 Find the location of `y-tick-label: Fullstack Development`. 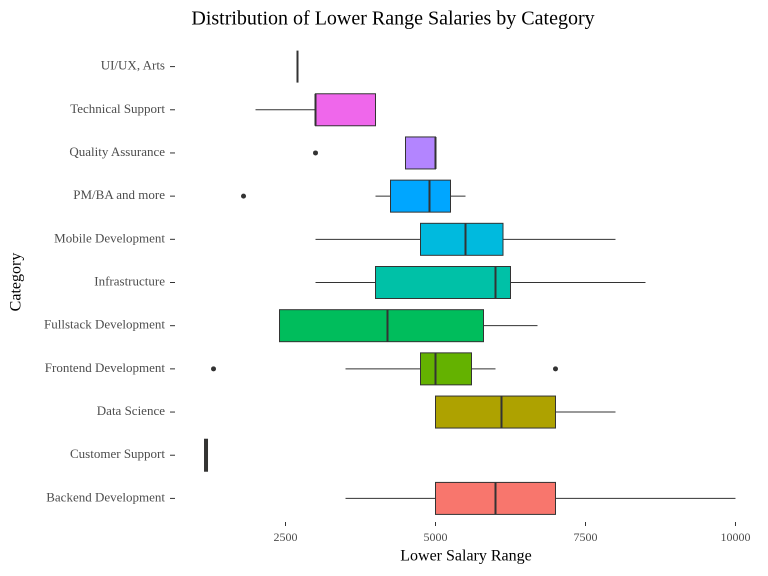

y-tick-label: Fullstack Development is located at coordinates (104, 324).